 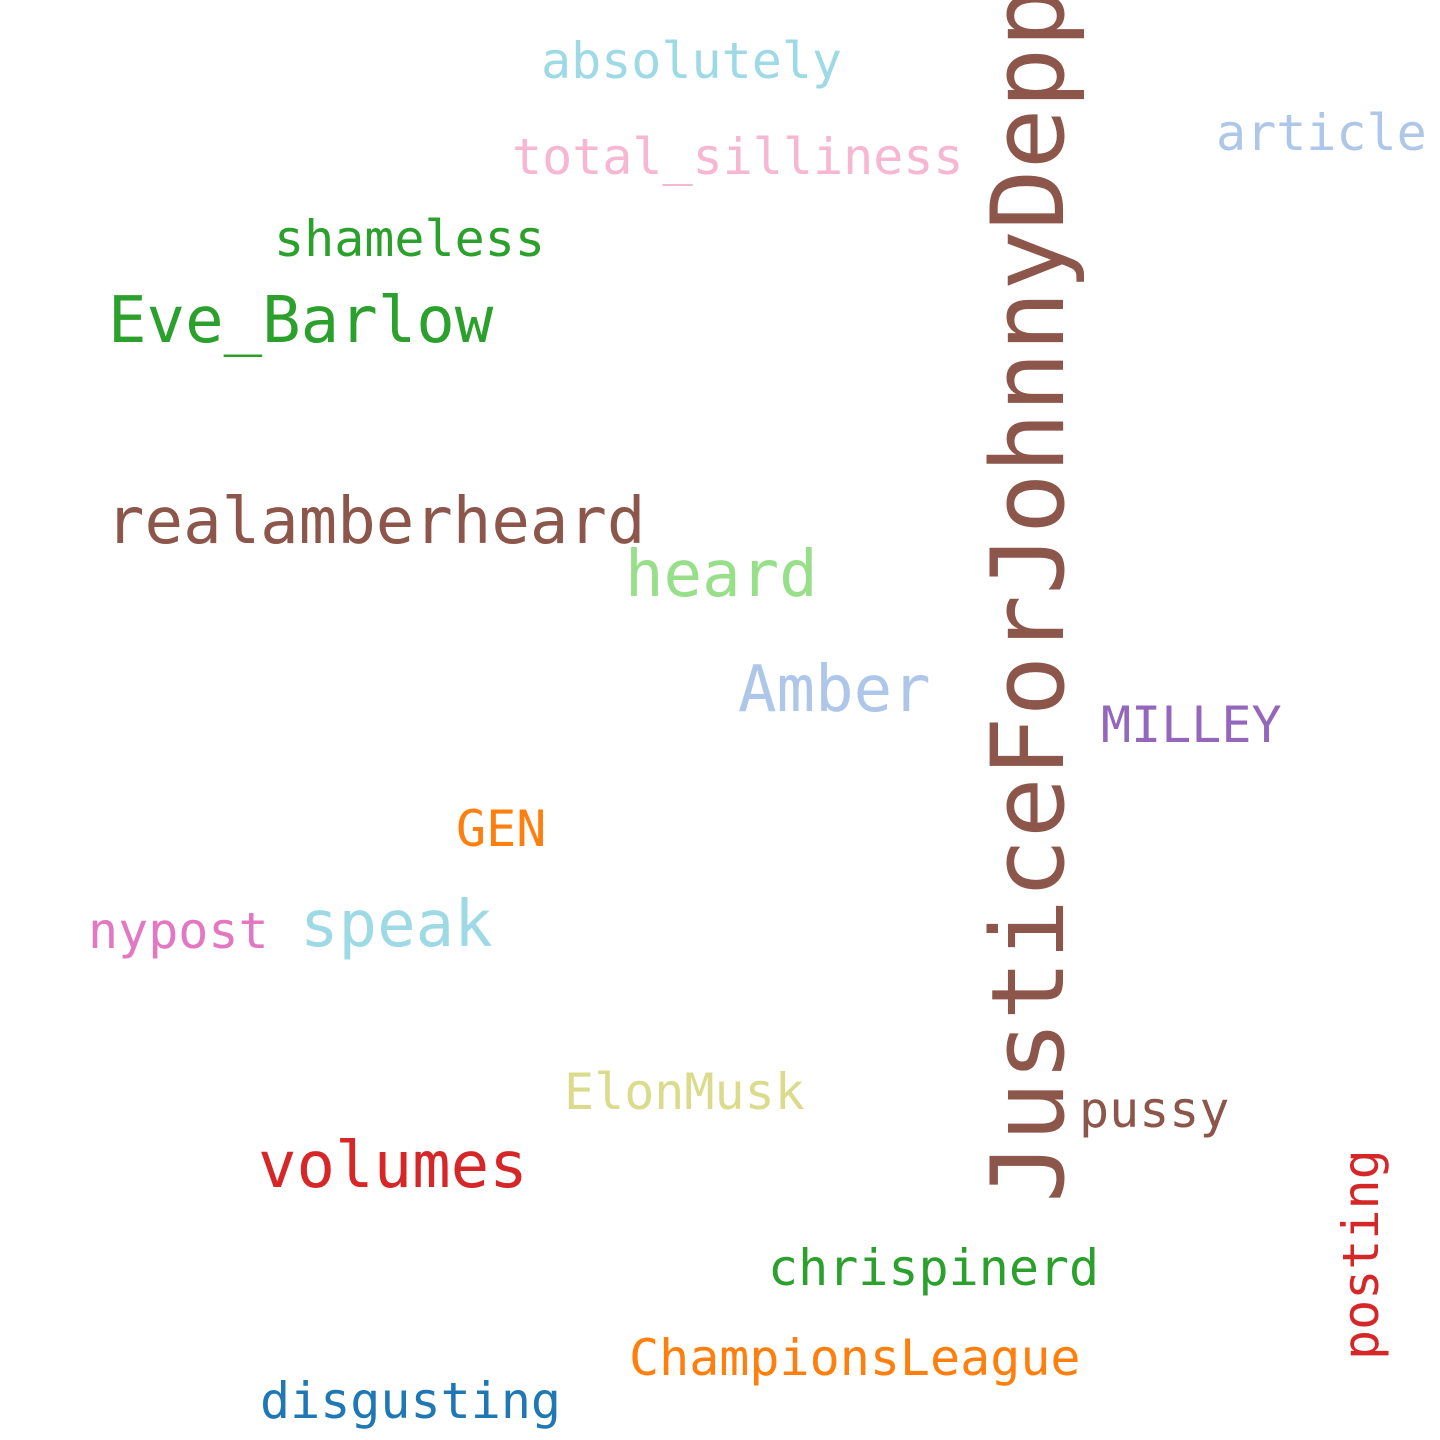 What do you see at coordinates (692, 61) in the screenshot?
I see `word-absolutely: absolutely` at bounding box center [692, 61].